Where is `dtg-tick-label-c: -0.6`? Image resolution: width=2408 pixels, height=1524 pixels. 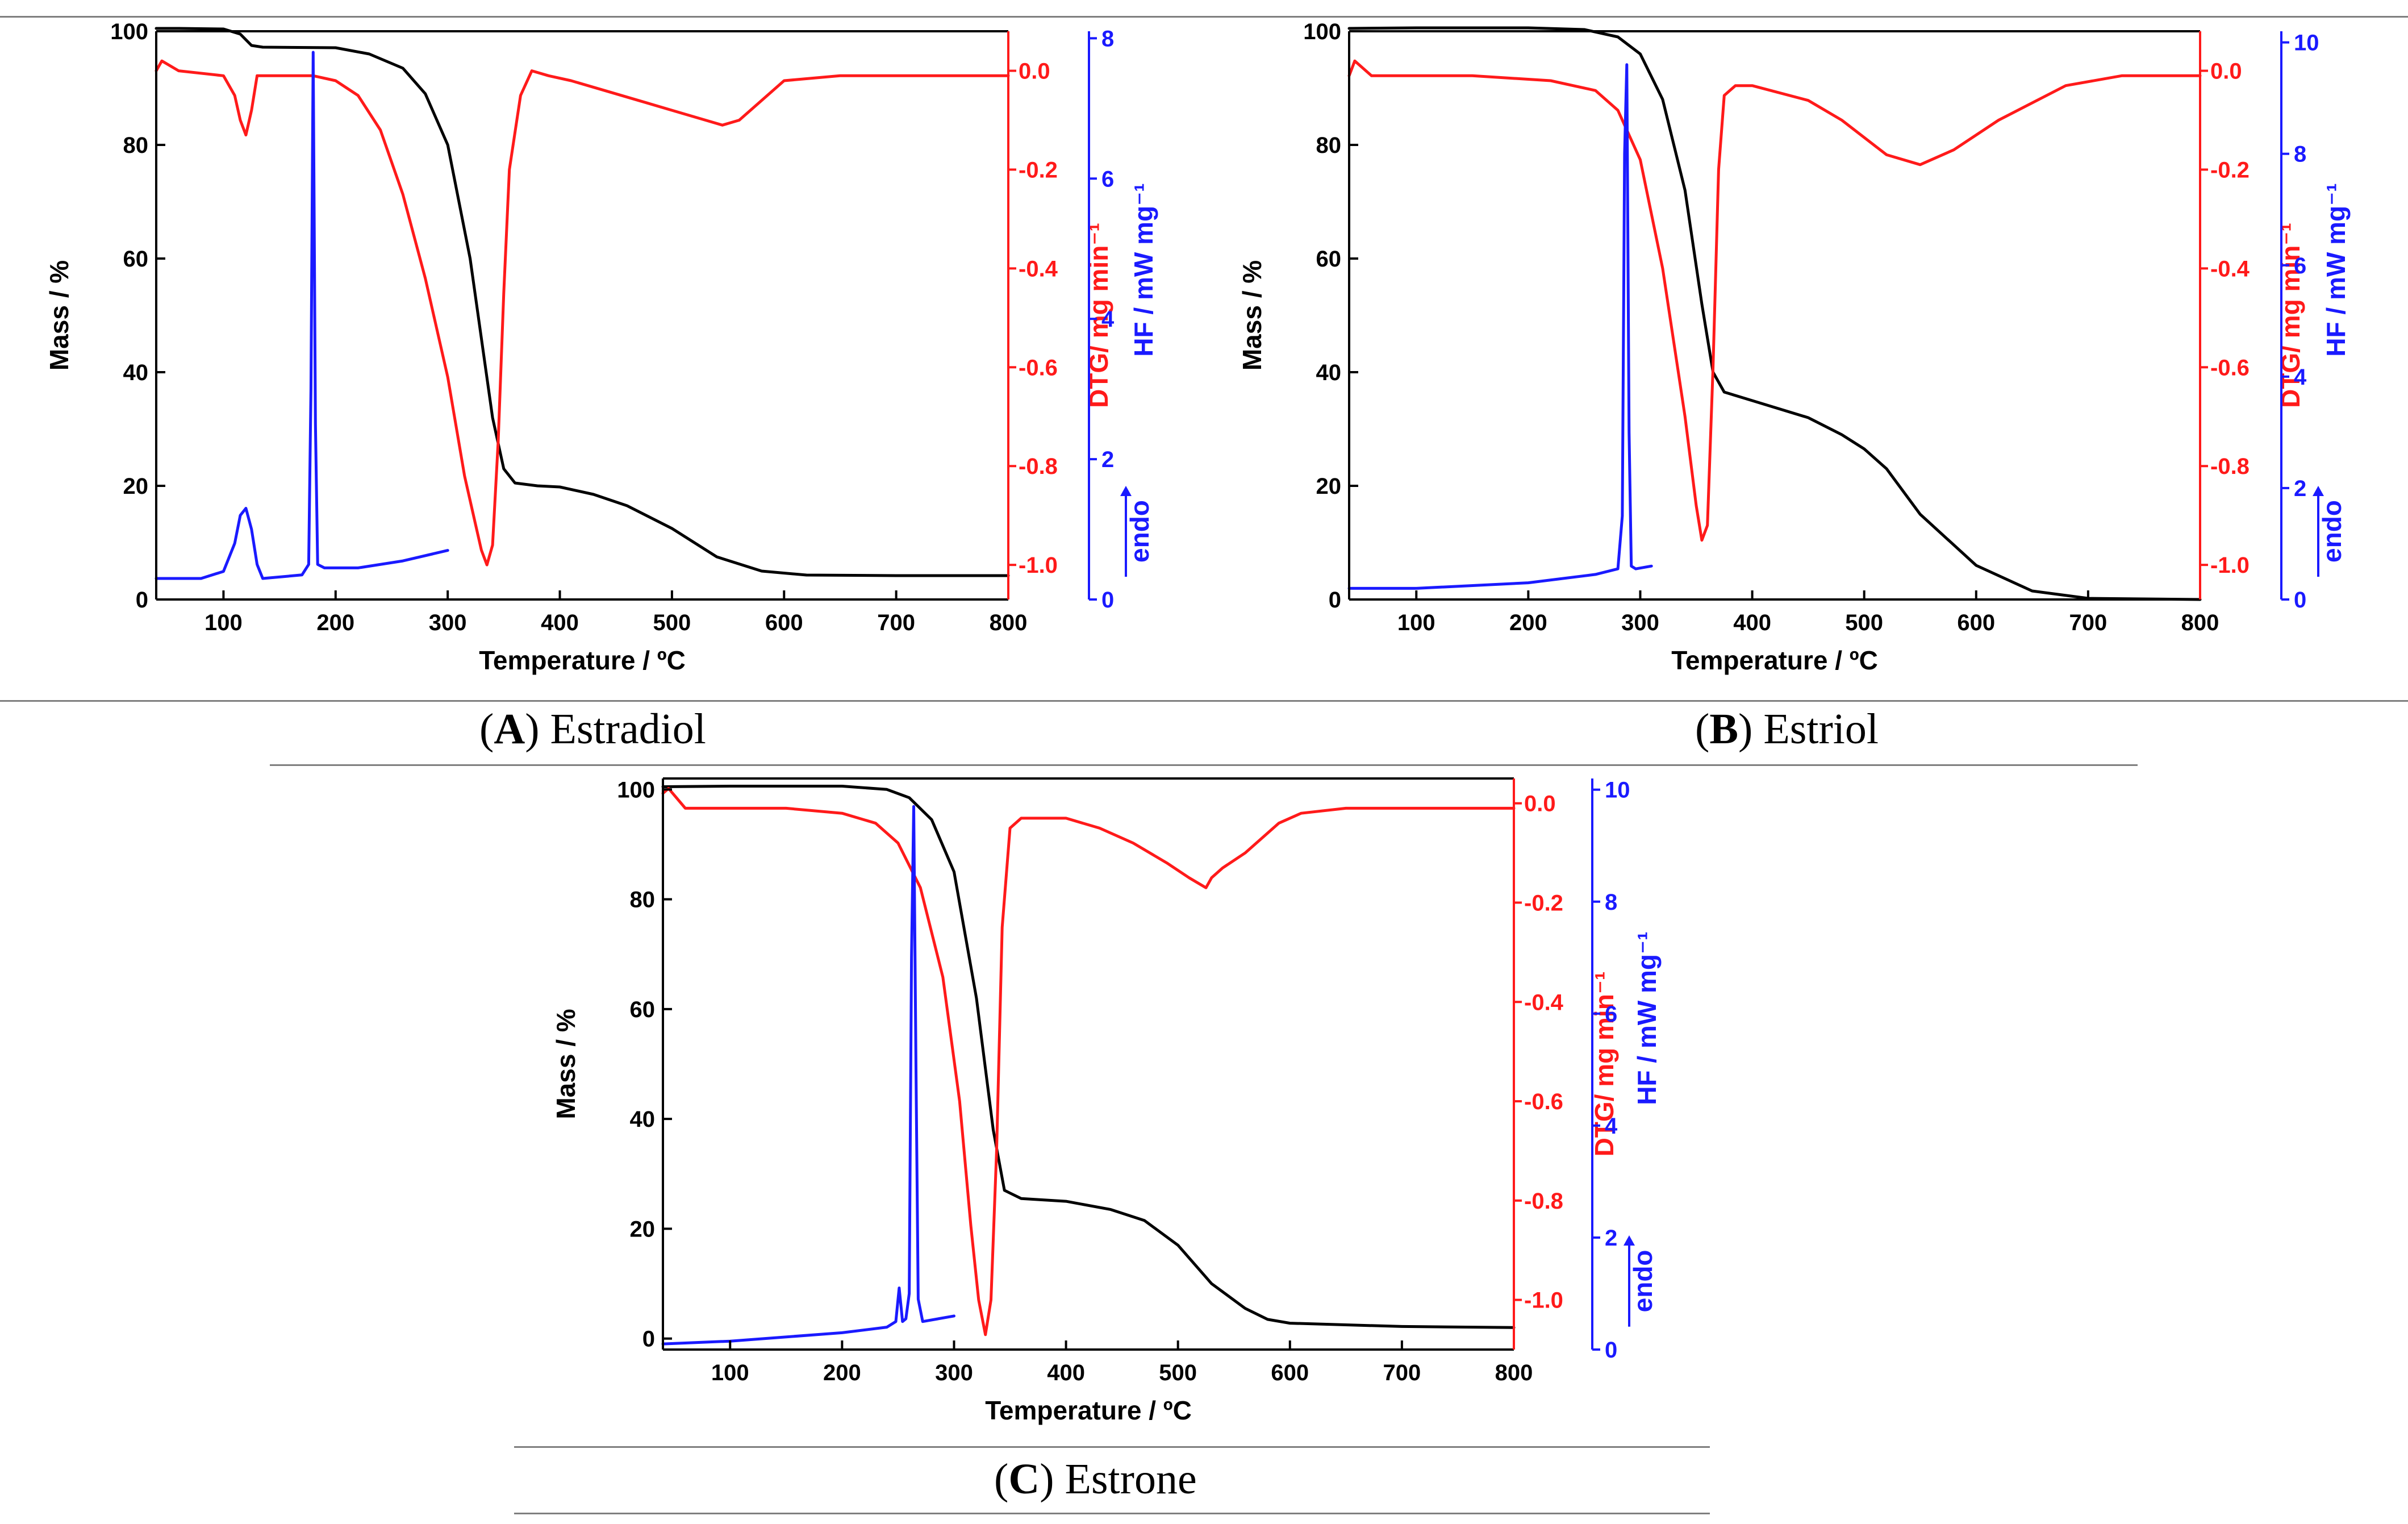
dtg-tick-label-c: -0.6 is located at coordinates (1544, 1101).